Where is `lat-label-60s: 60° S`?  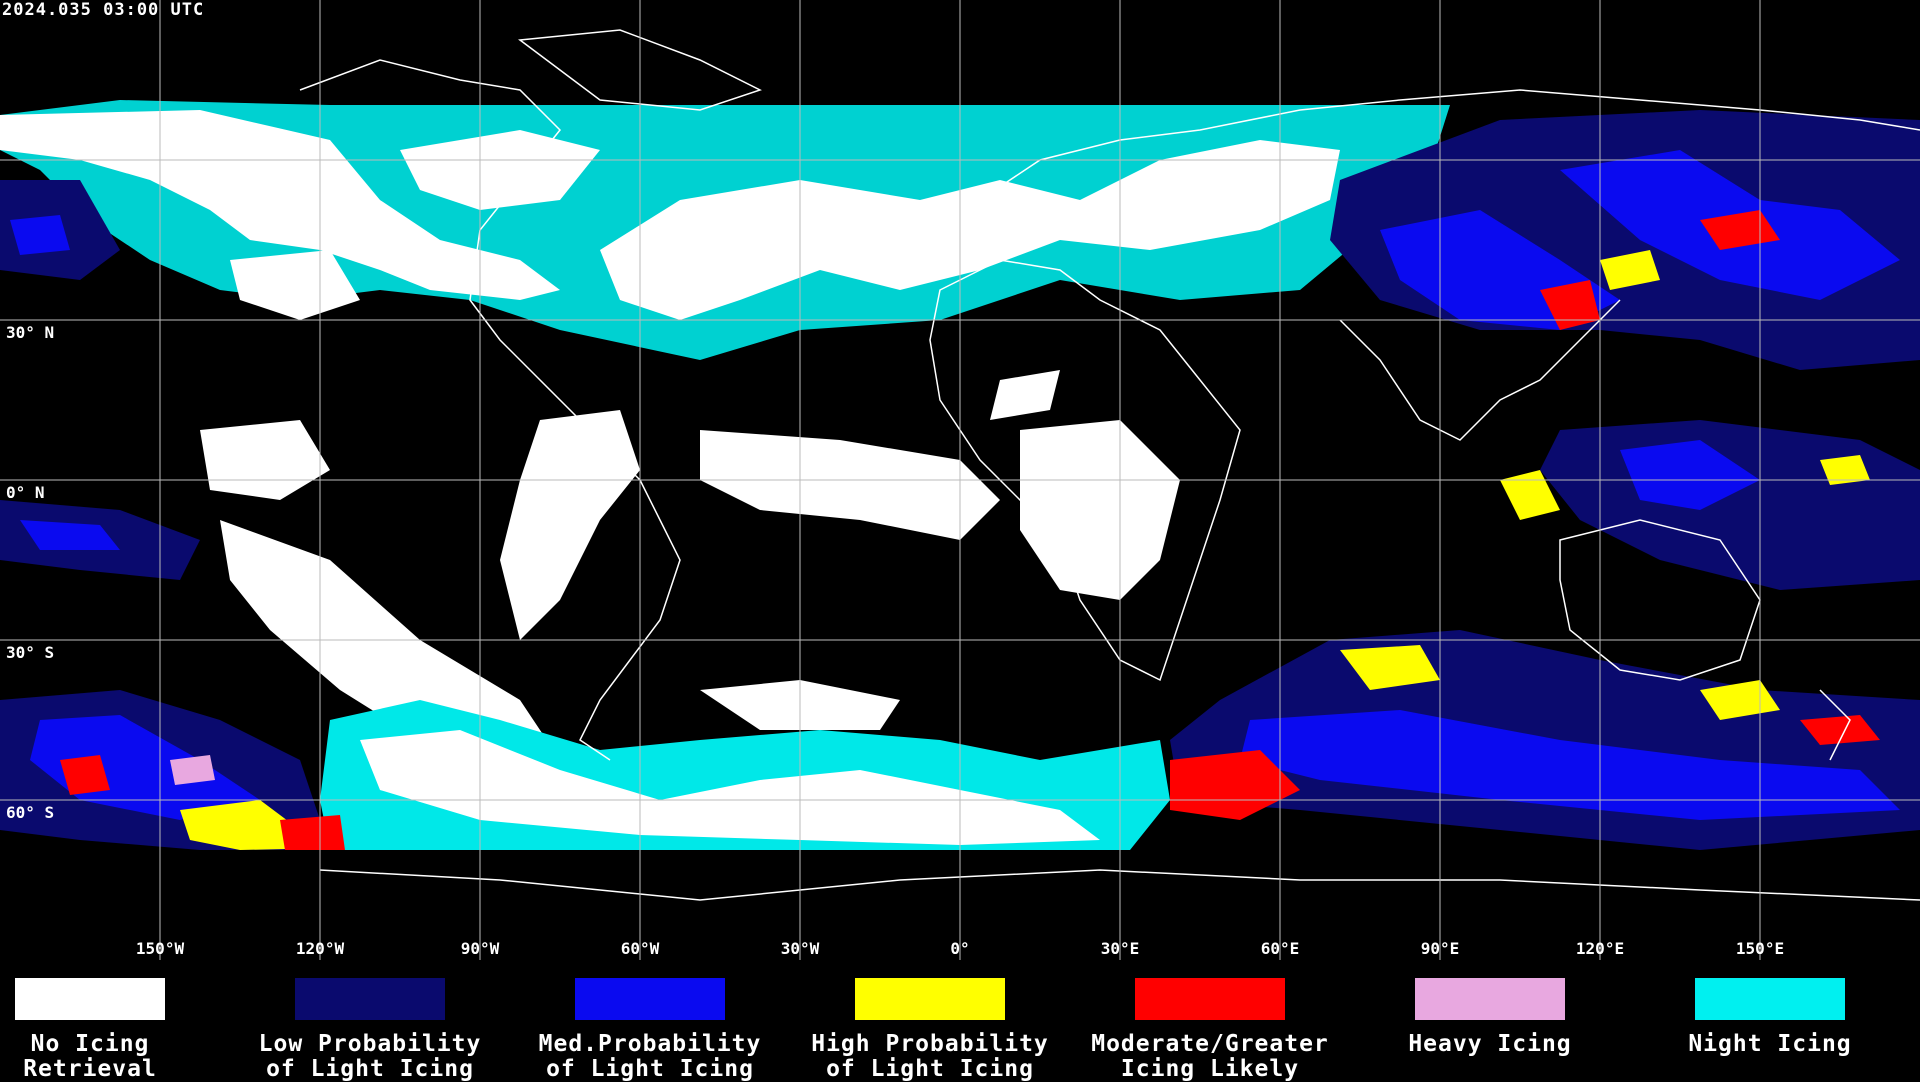 lat-label-60s: 60° S is located at coordinates (30, 812).